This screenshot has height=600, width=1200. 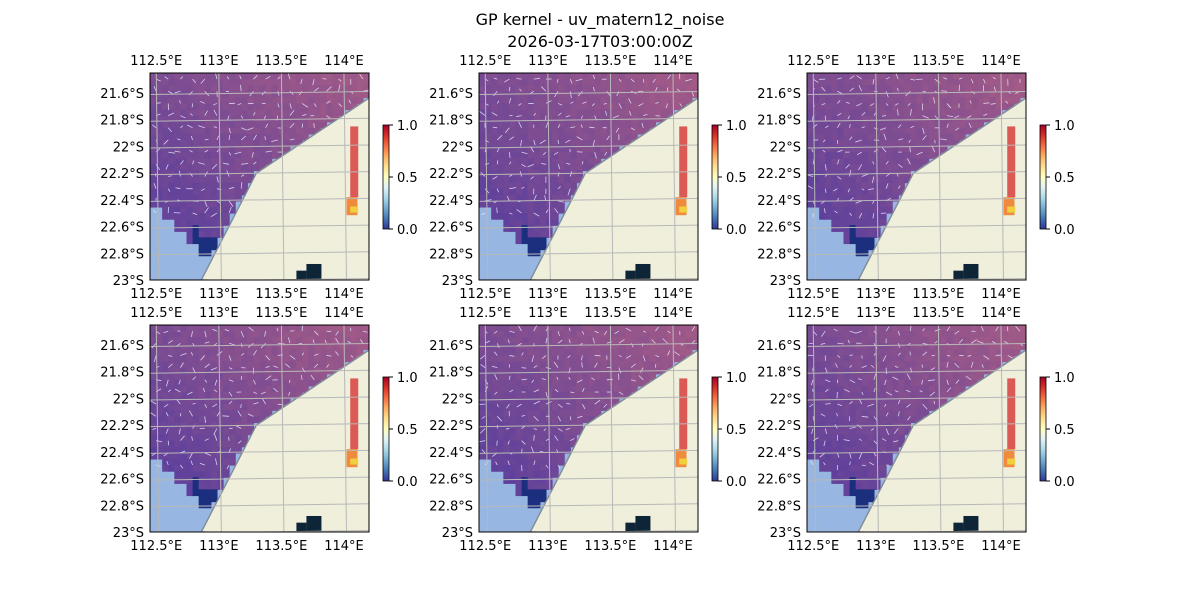 I want to click on grid-parallel, so click(x=588, y=505).